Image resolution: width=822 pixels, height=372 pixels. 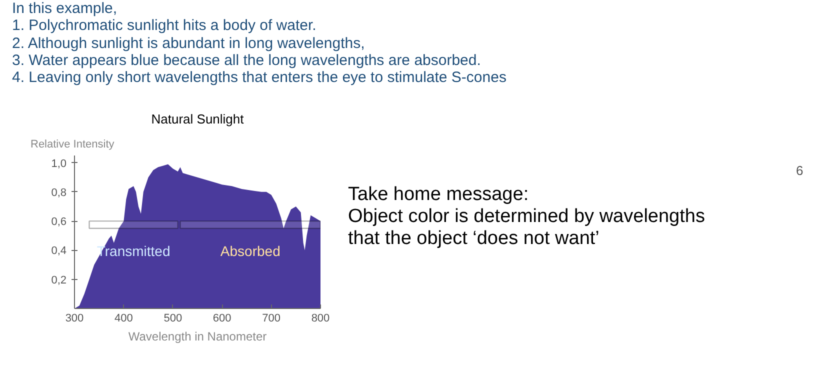 I want to click on text: 6, so click(x=800, y=171).